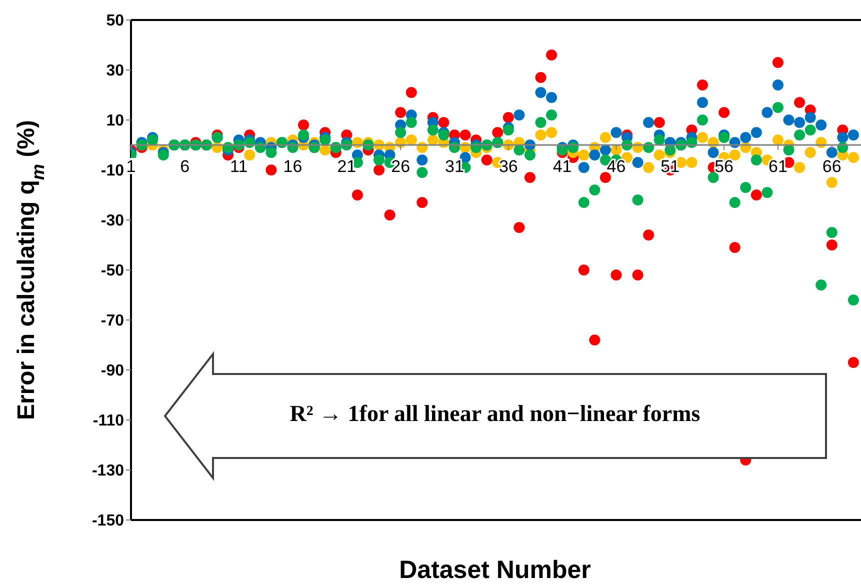 The image size is (861, 588). Describe the element at coordinates (112, 221) in the screenshot. I see `y-tick-label: -30` at that location.